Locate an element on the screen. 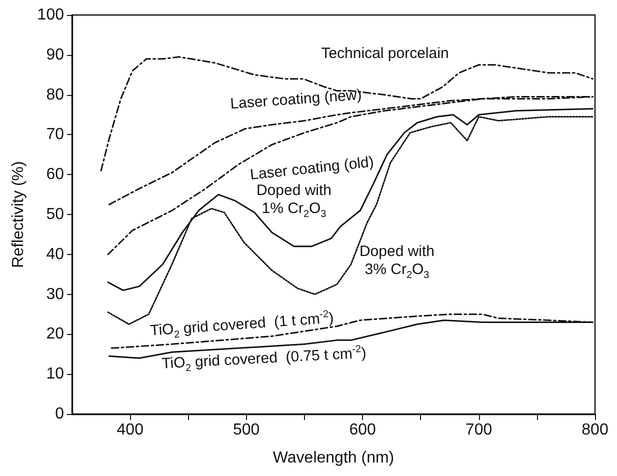  series-label: Laser coating (new) is located at coordinates (296, 100).